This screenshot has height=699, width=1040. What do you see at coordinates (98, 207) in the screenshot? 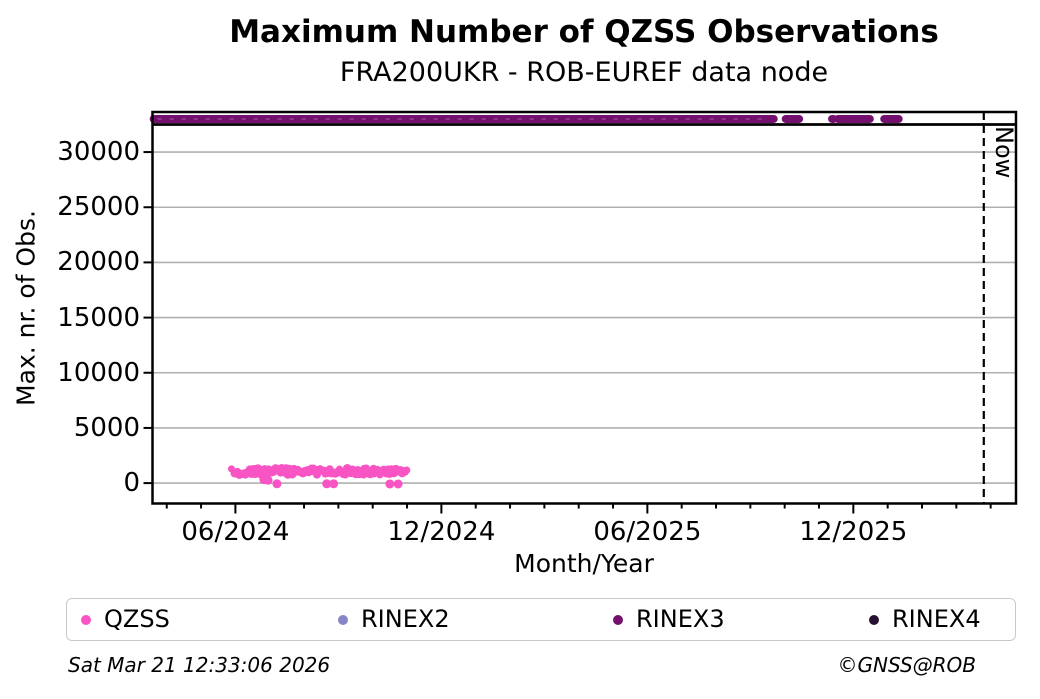
I see `y-tick-label: 25000` at bounding box center [98, 207].